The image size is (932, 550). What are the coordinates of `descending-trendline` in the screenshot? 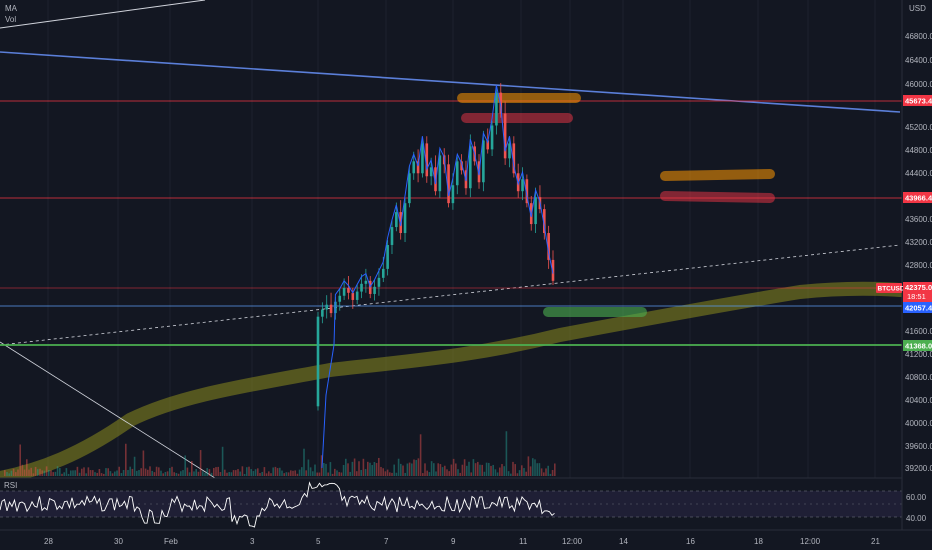 It's located at (450, 82).